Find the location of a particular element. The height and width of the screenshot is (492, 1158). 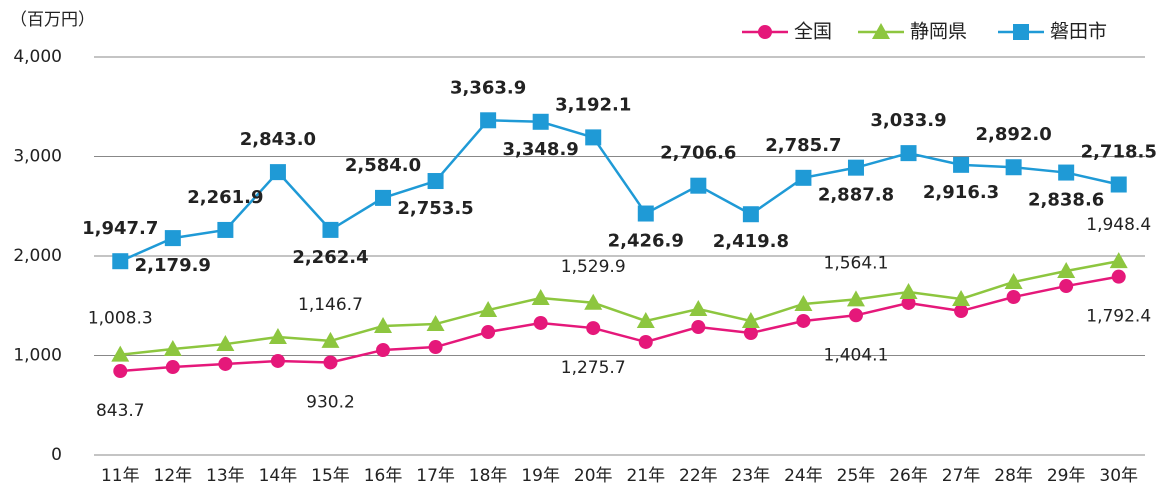

data-label: 2,843.0 is located at coordinates (278, 139).